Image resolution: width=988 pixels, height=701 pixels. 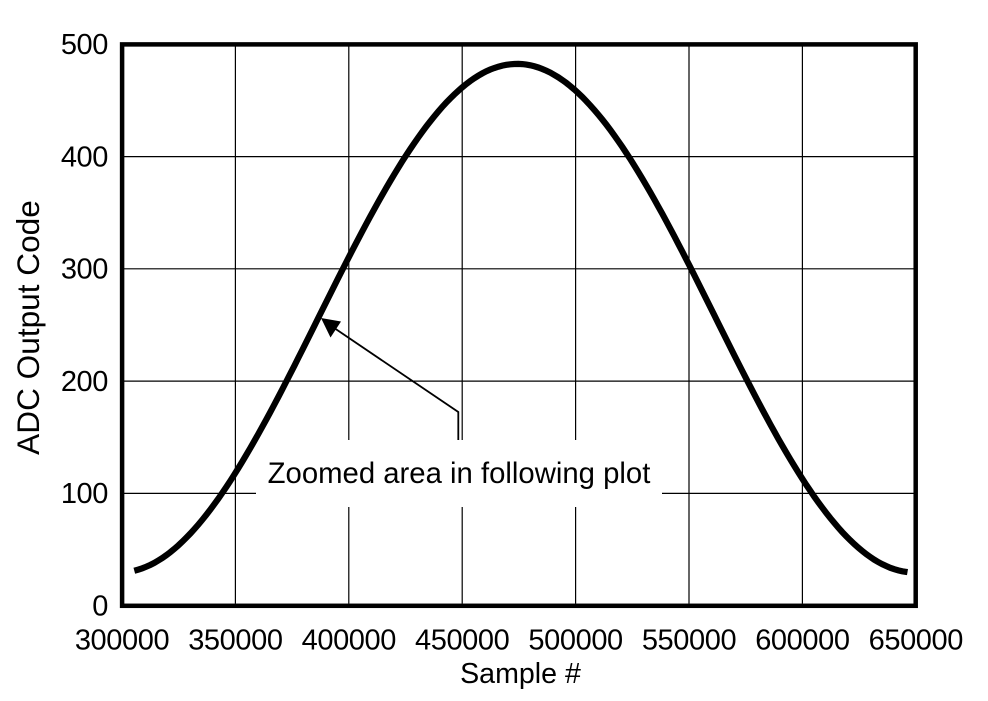 What do you see at coordinates (84, 45) in the screenshot?
I see `svg-text: 500` at bounding box center [84, 45].